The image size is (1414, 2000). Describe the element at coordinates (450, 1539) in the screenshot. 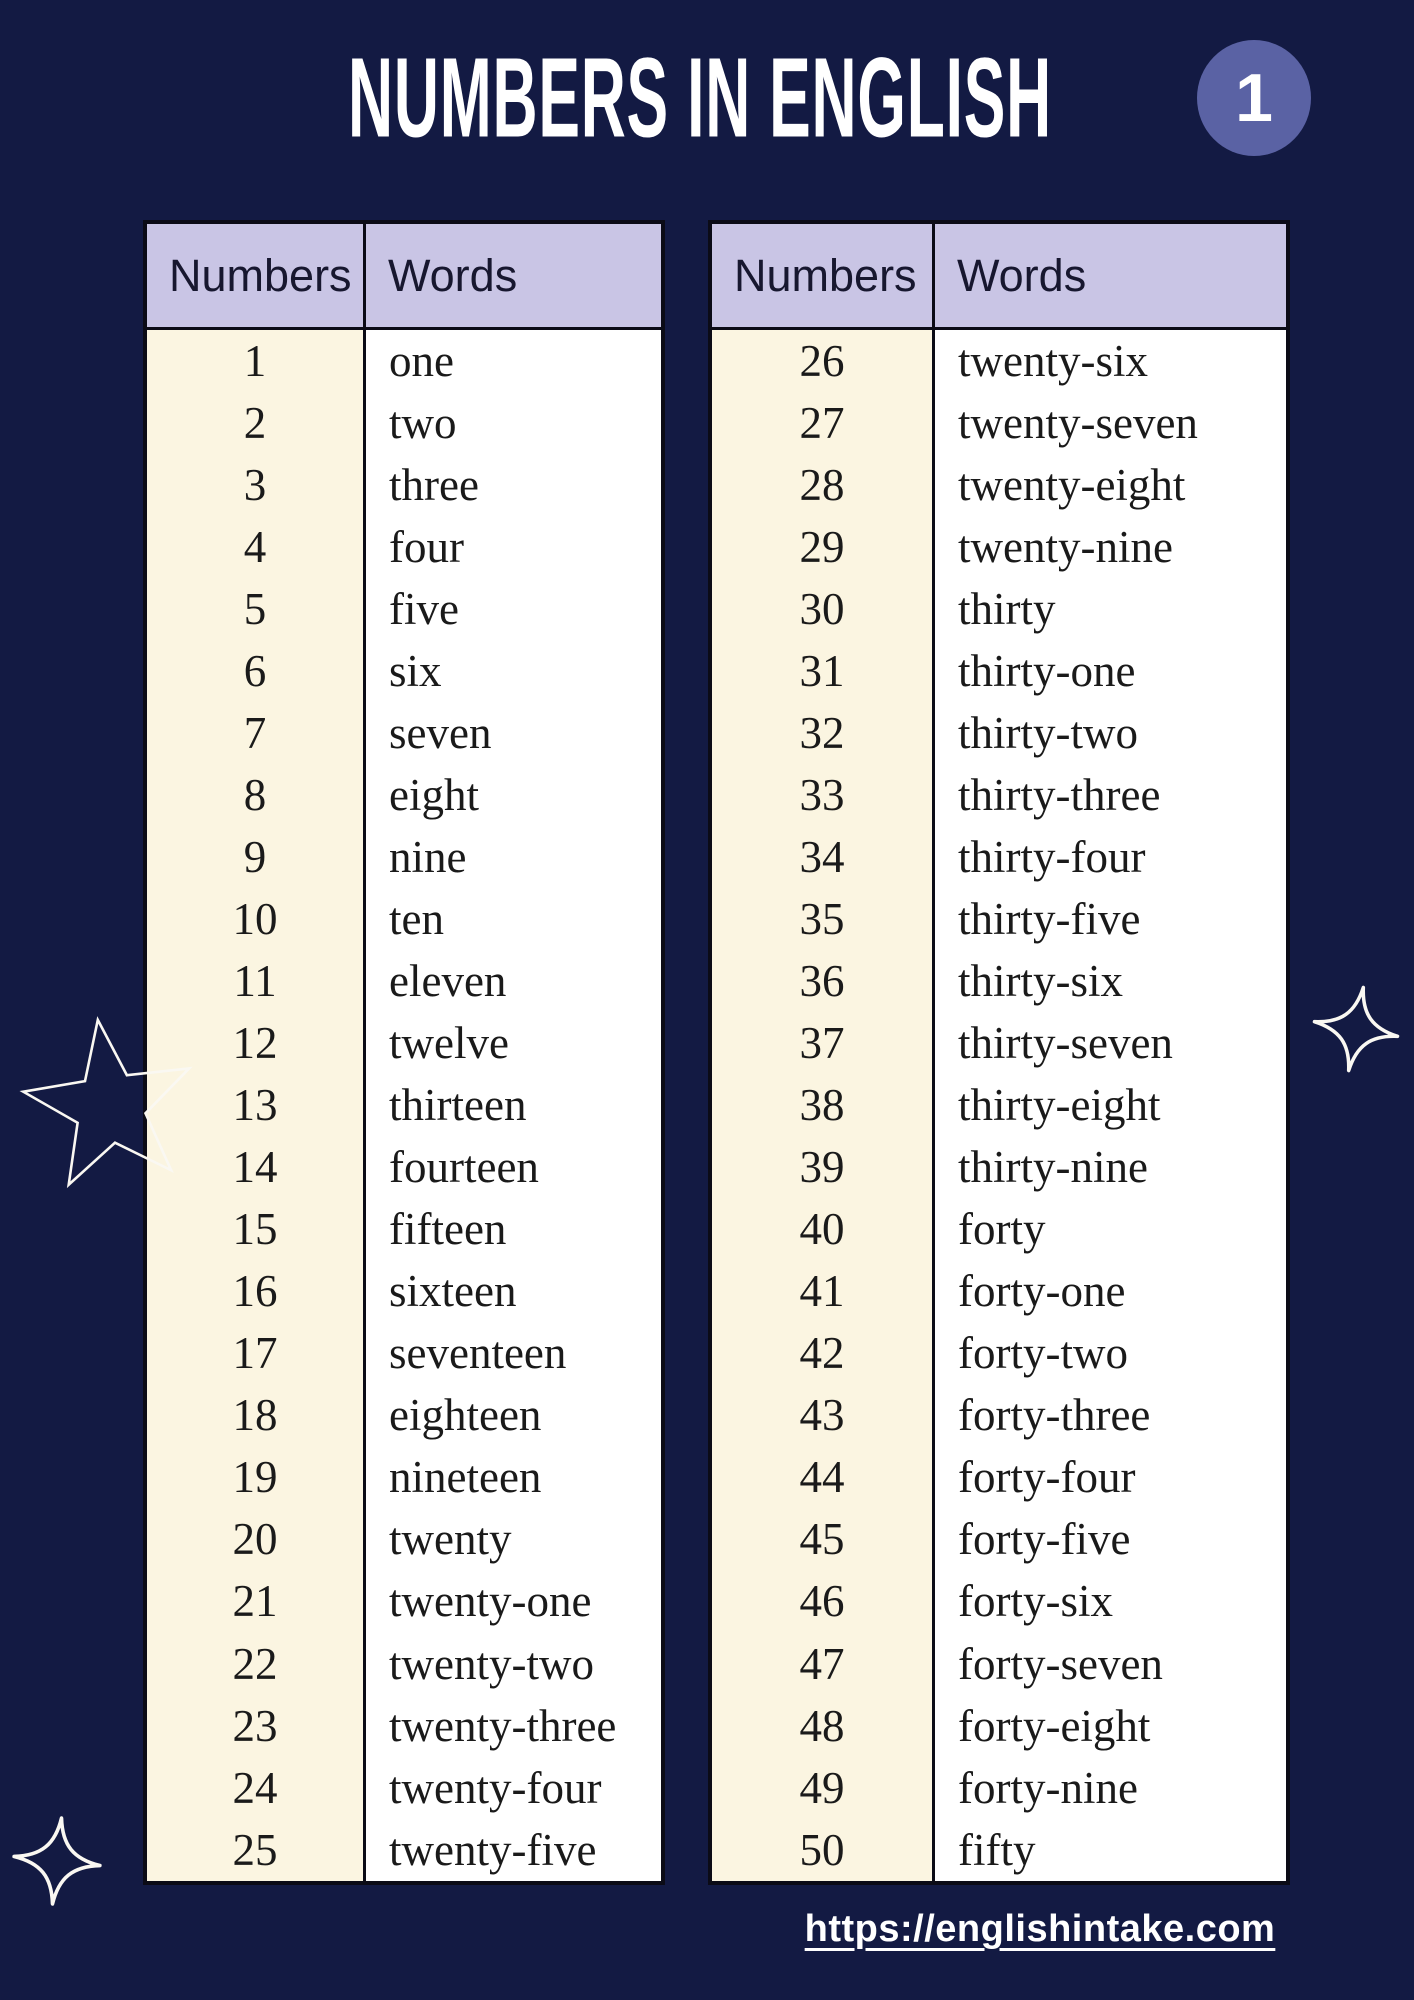

I see `word-cell: twenty` at that location.